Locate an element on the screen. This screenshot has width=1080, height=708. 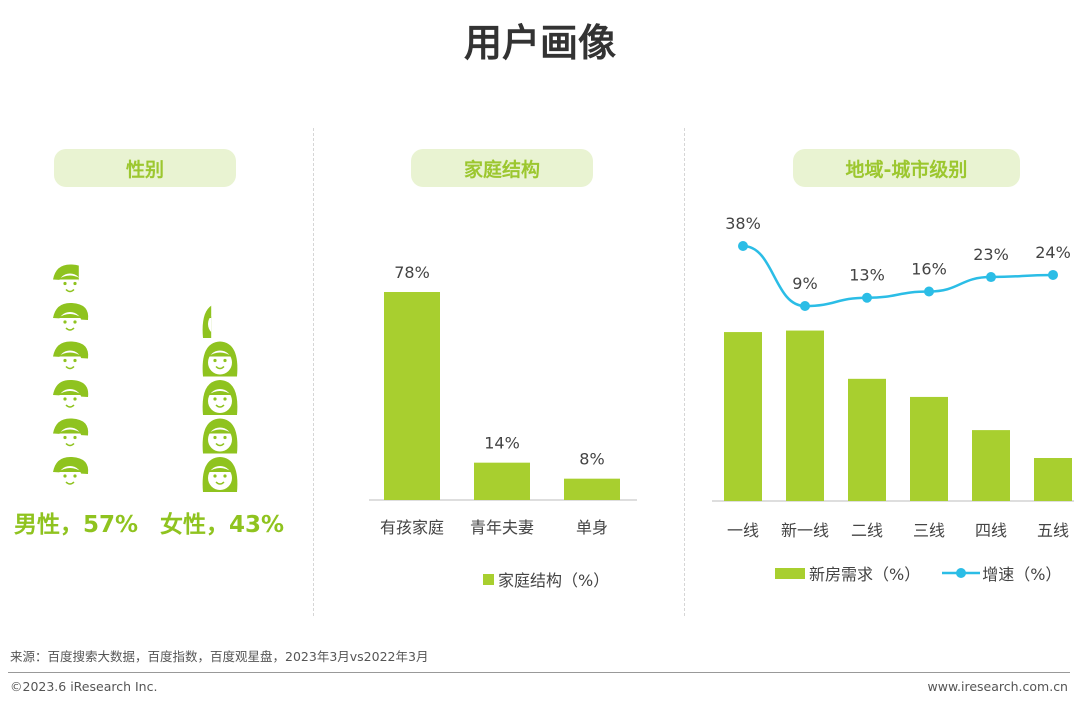
source-note: 来源：百度搜索大数据，百度指数，百度观星盘，2023年3月vs2022年3月 is located at coordinates (219, 656).